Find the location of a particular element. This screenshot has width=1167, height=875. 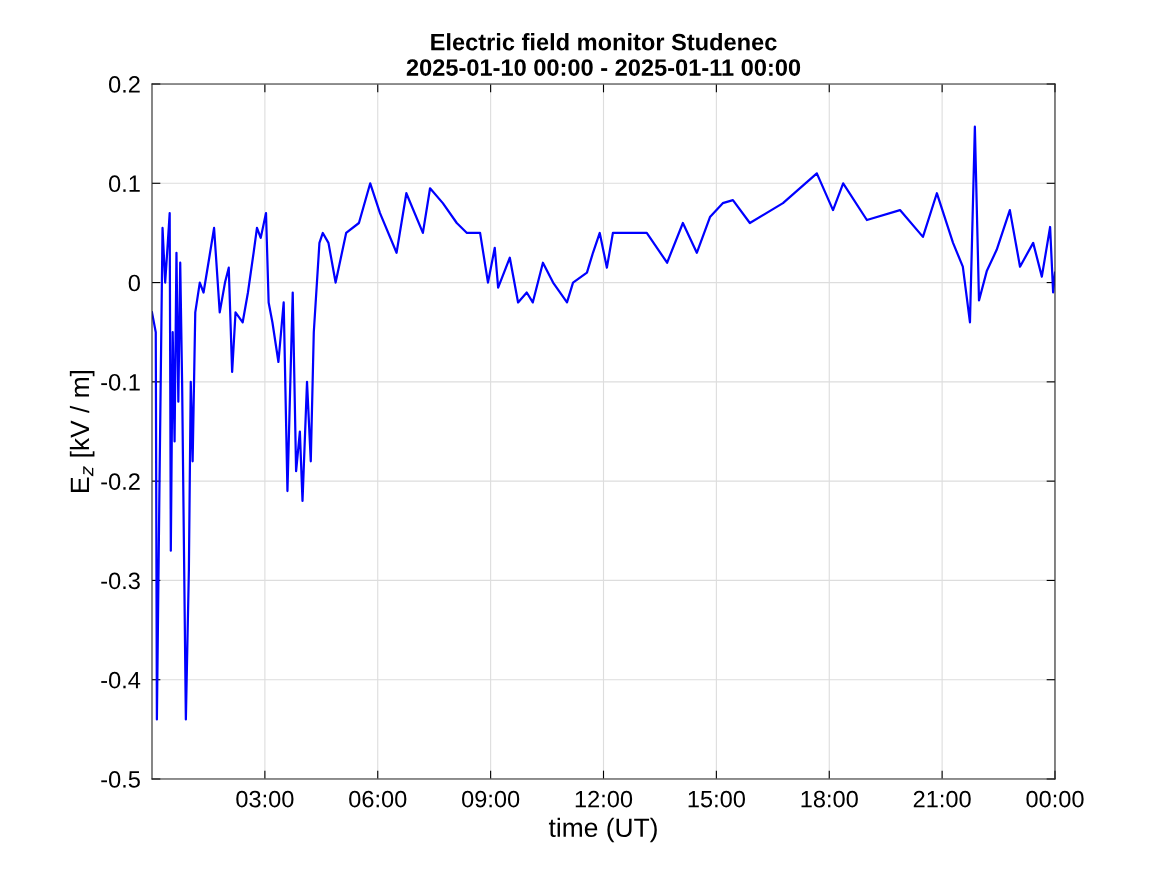

x-tick-label: 09:00 is located at coordinates (491, 799).